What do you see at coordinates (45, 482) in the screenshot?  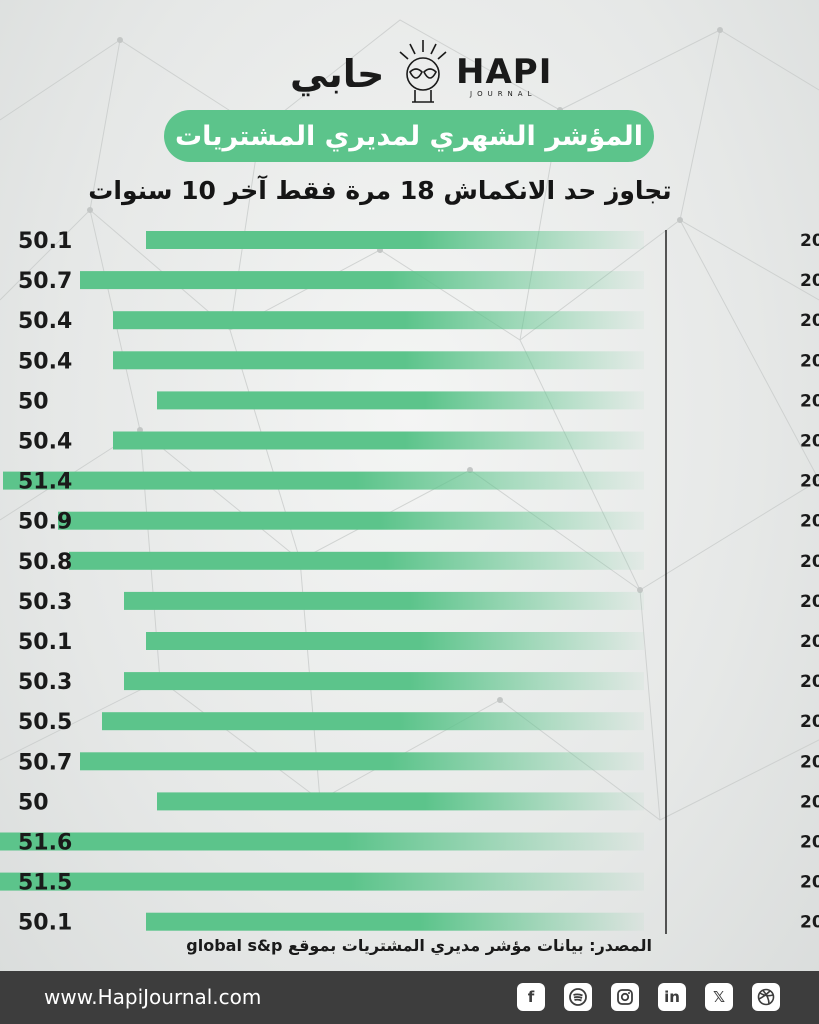 I see `value-label: 51.4` at bounding box center [45, 482].